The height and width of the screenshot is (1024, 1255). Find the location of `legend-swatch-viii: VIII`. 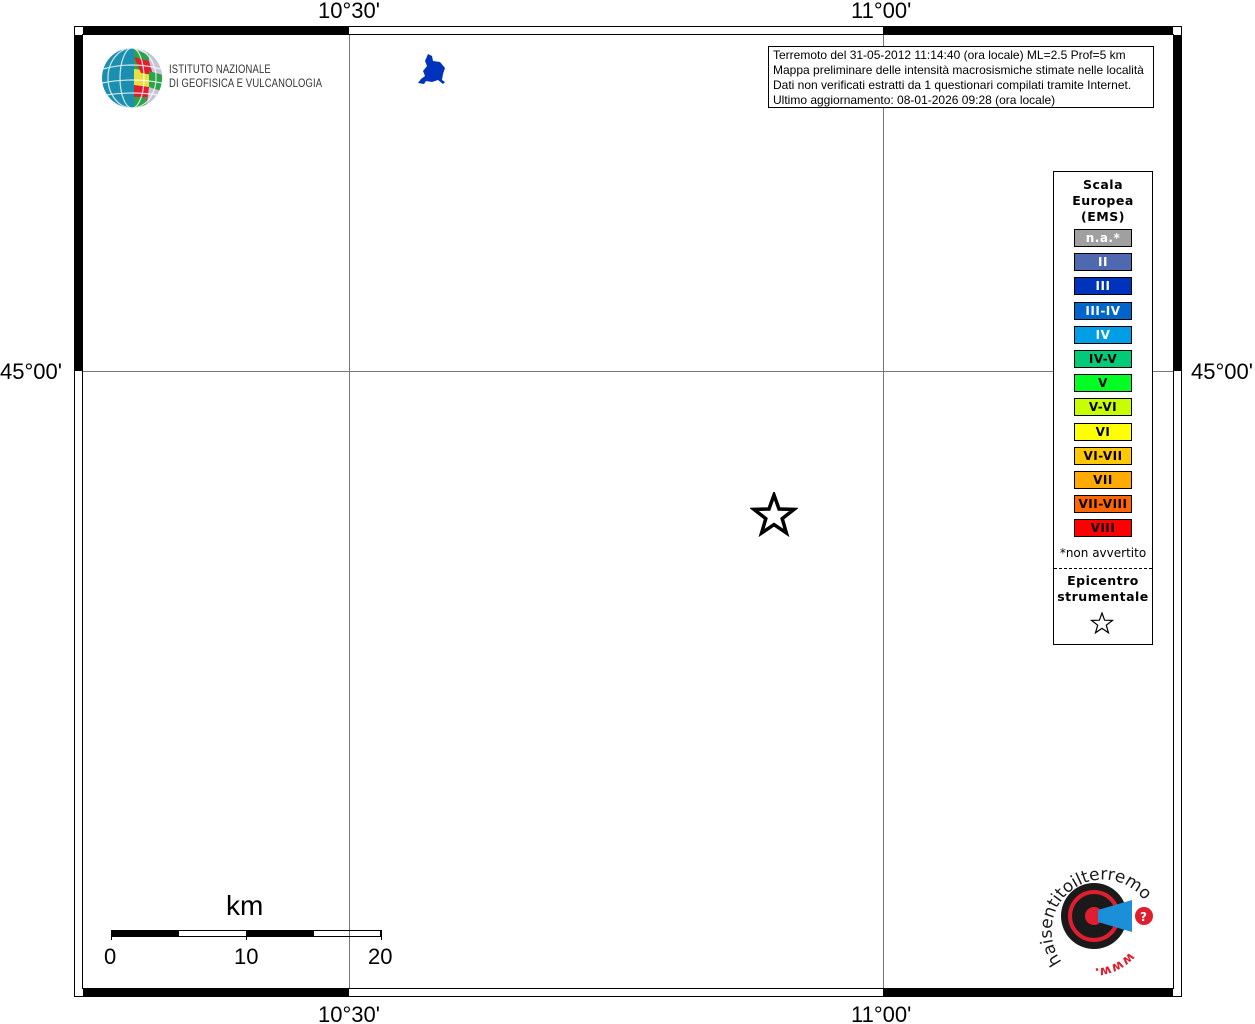

legend-swatch-viii: VIII is located at coordinates (1103, 528).